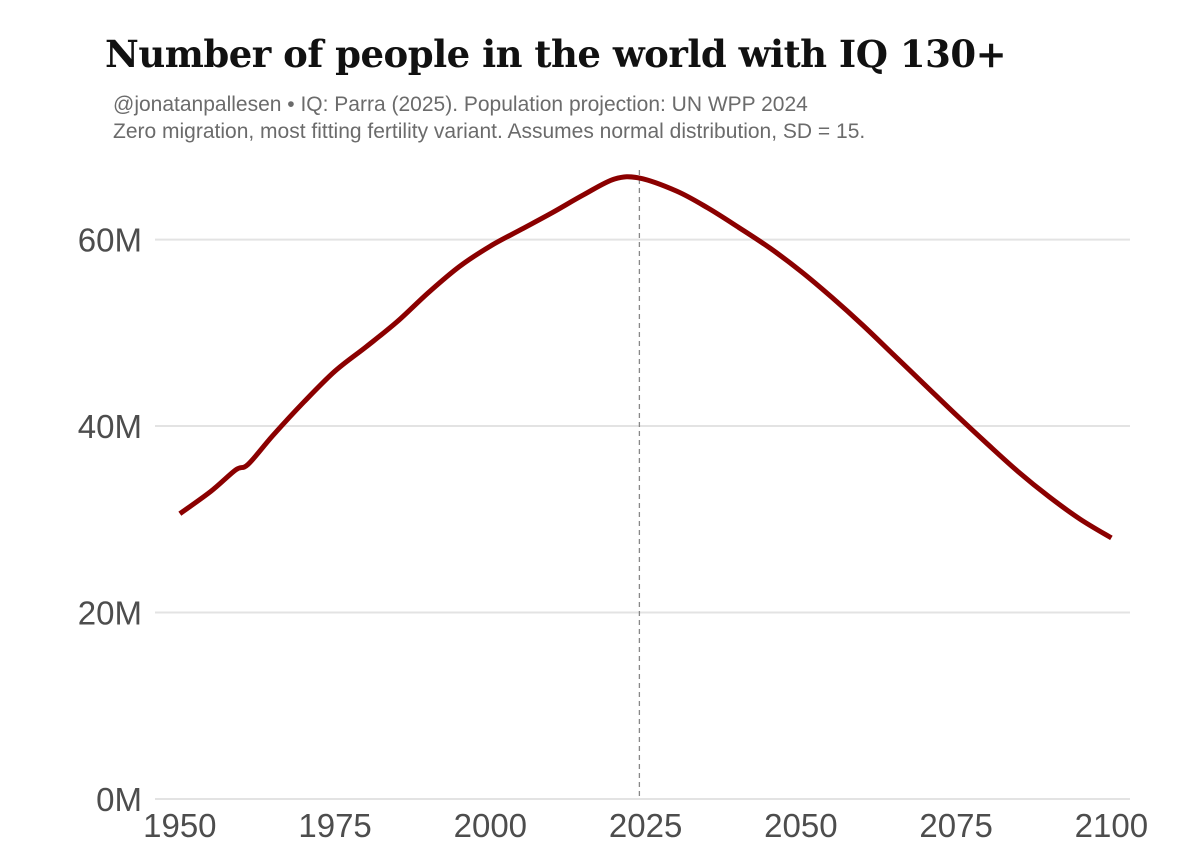  I want to click on y-tick-label: 40M, so click(110, 426).